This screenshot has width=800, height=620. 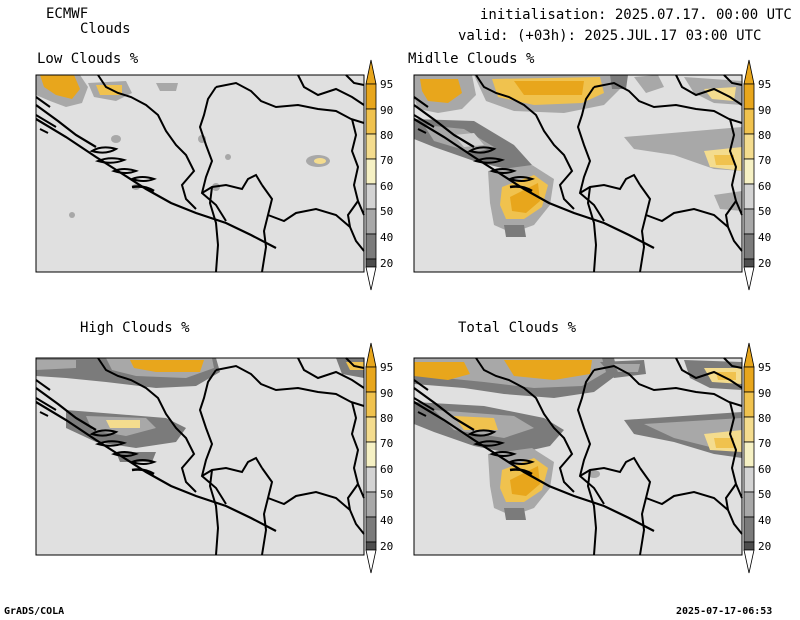 I want to click on footer-credit: GrADS/COLA, so click(x=34, y=611).